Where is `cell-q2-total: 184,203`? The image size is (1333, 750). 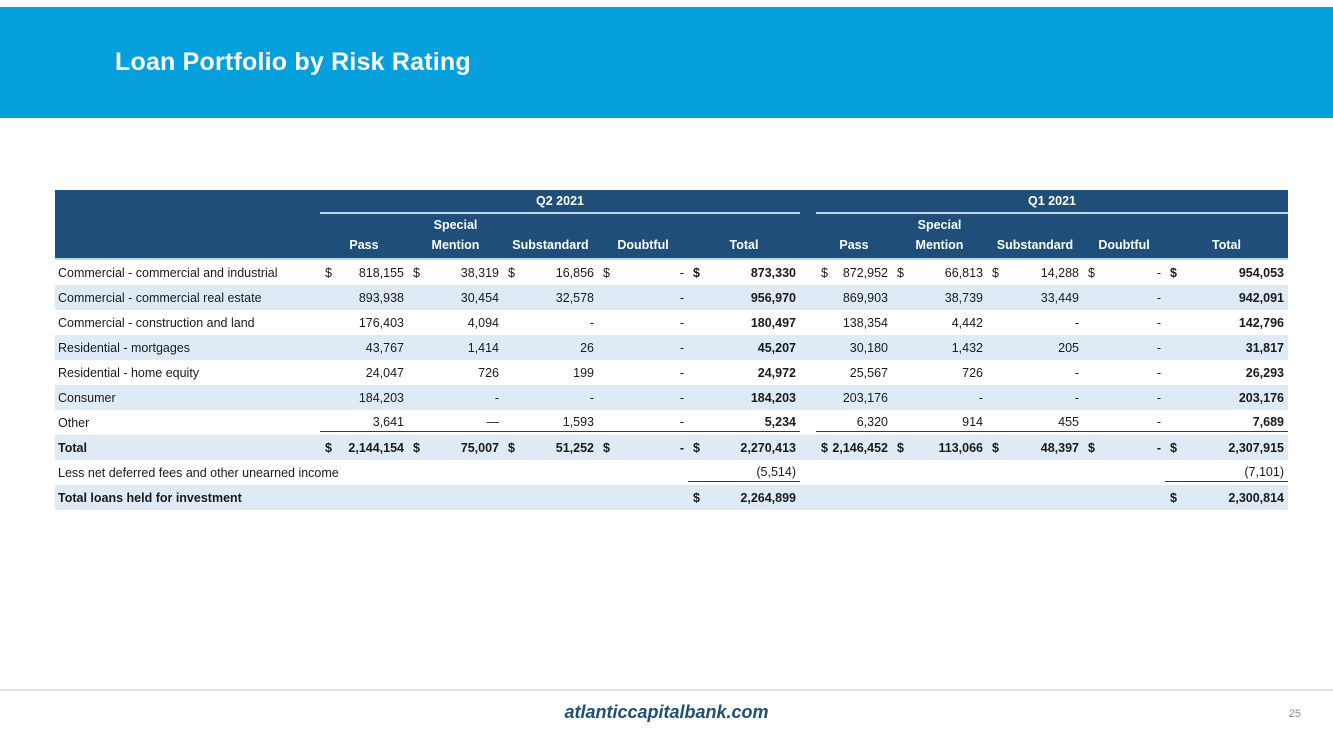
cell-q2-total: 184,203 is located at coordinates (744, 397).